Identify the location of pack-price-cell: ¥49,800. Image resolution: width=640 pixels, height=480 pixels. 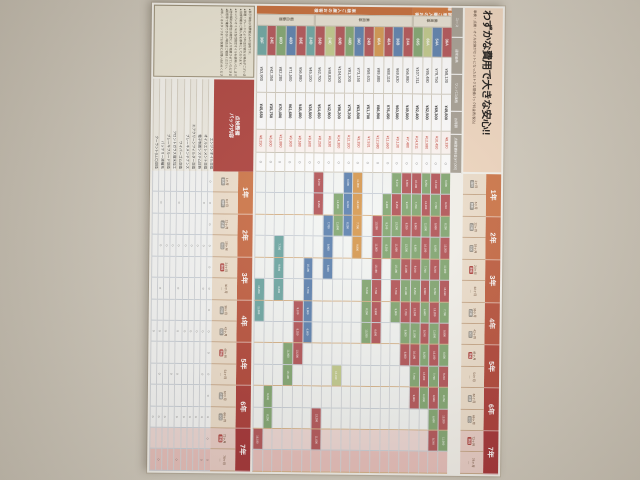
(446, 113).